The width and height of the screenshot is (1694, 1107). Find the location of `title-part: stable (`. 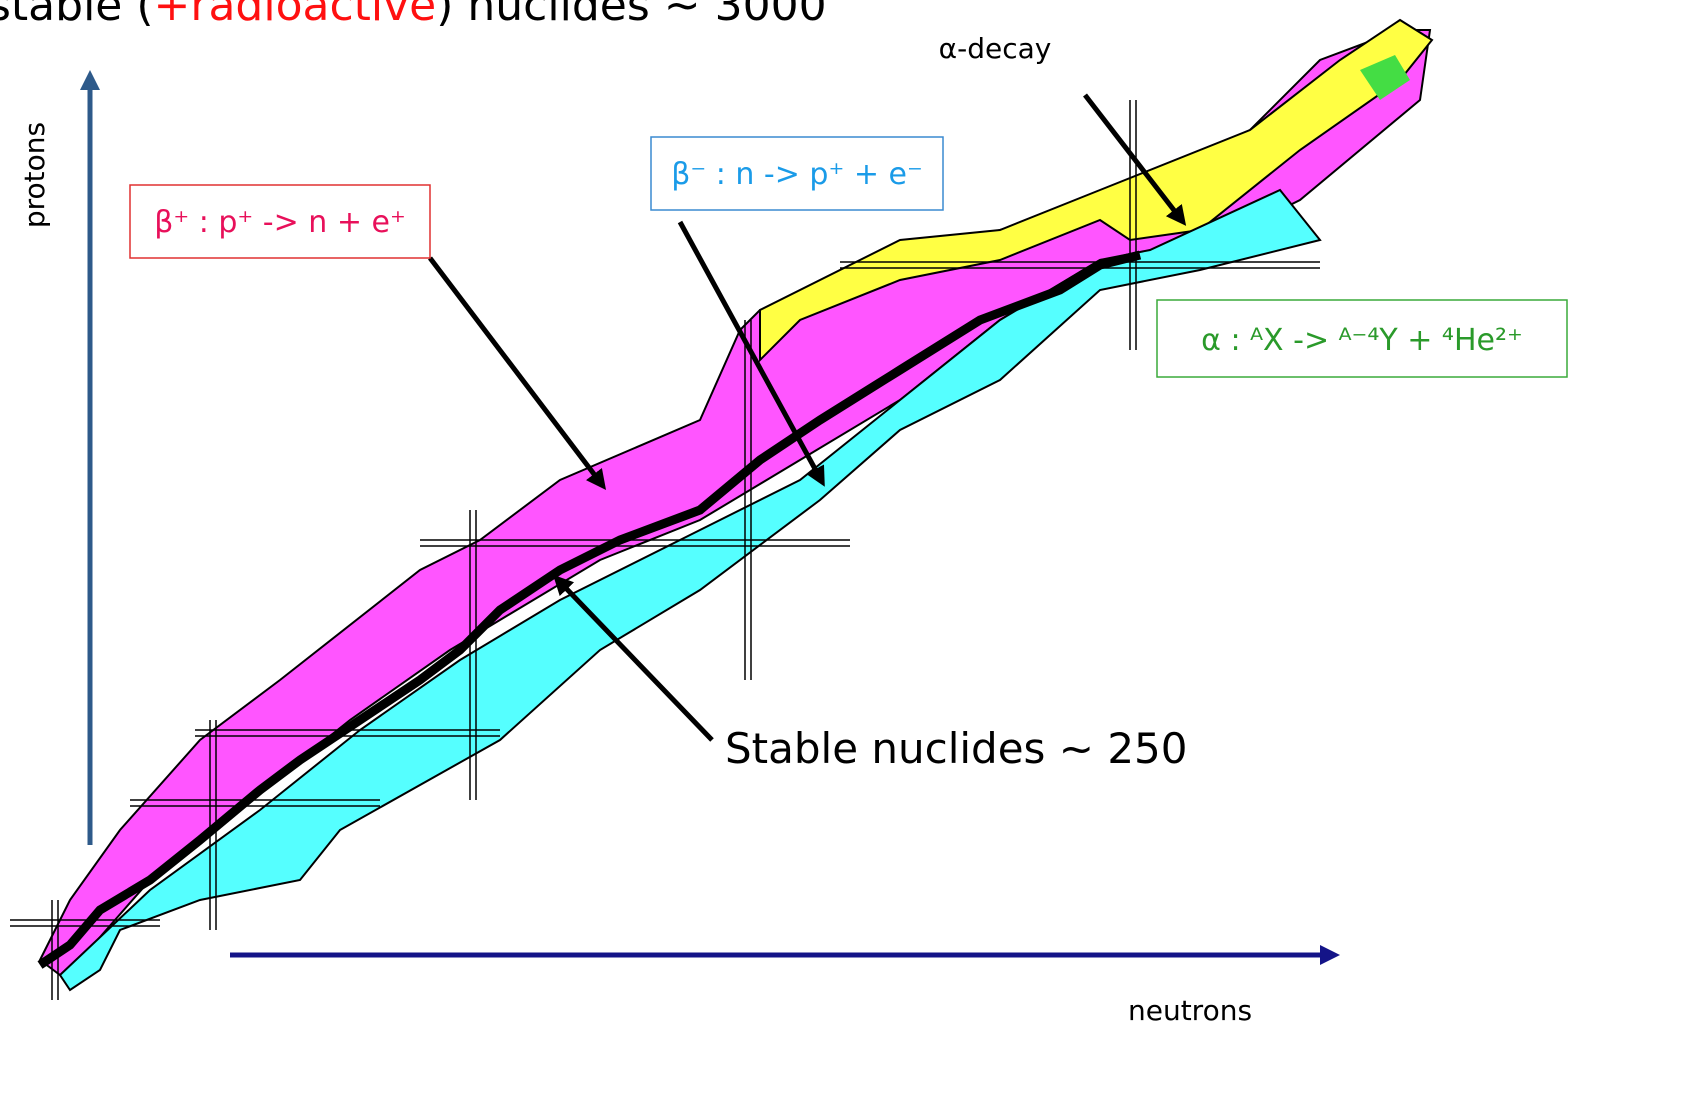

title-part: stable ( is located at coordinates (77, 15).